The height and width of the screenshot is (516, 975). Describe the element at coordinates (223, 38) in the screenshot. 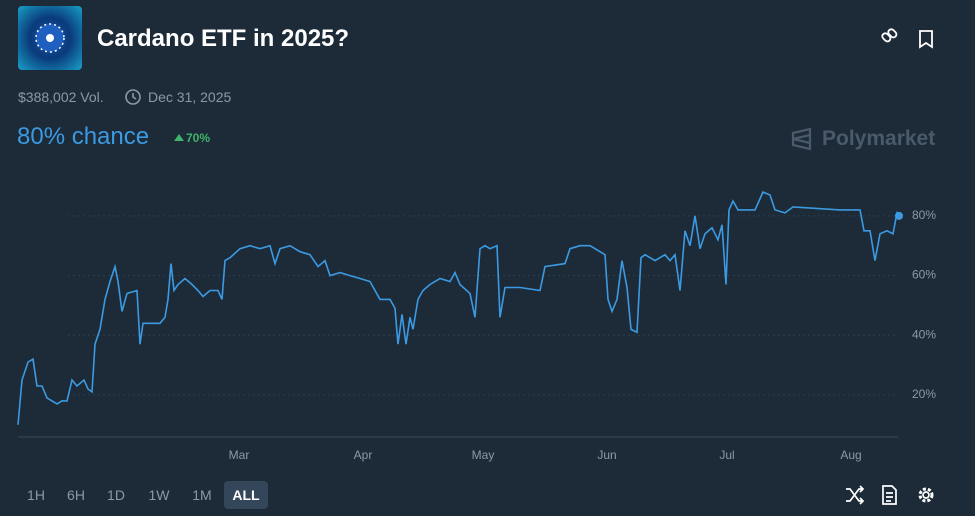

I see `title: Cardano ETF in 2025?` at that location.